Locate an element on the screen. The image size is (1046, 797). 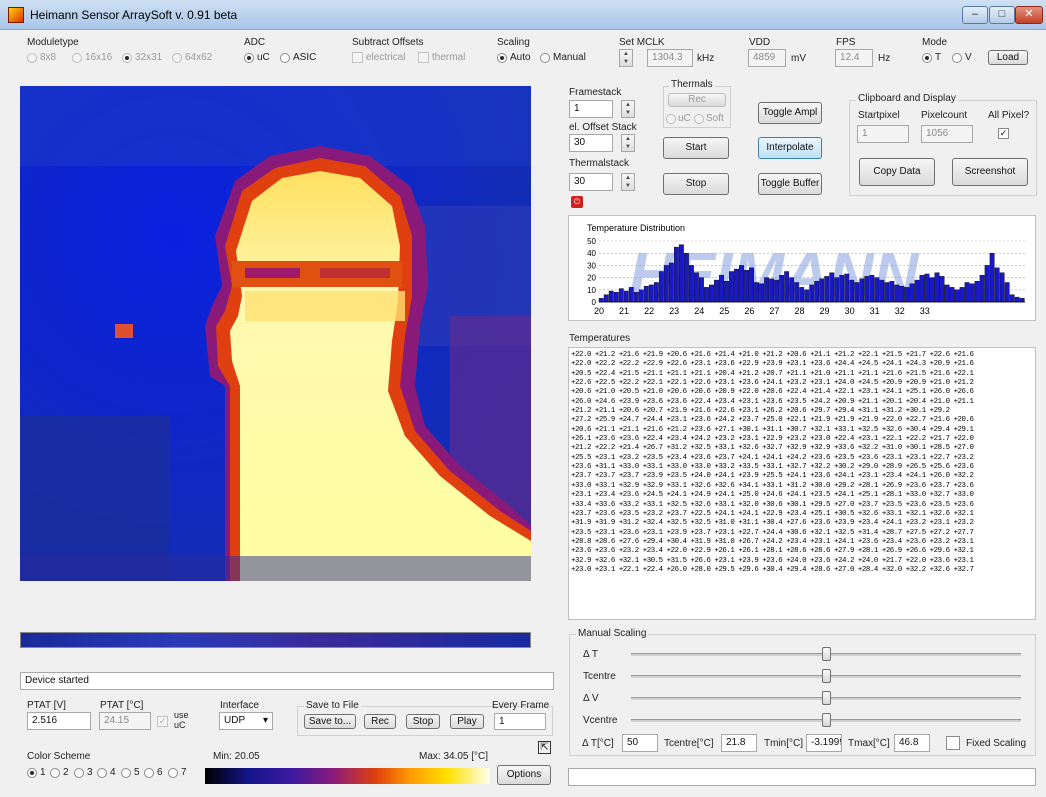
power-icon: ⏻ is located at coordinates (577, 202).